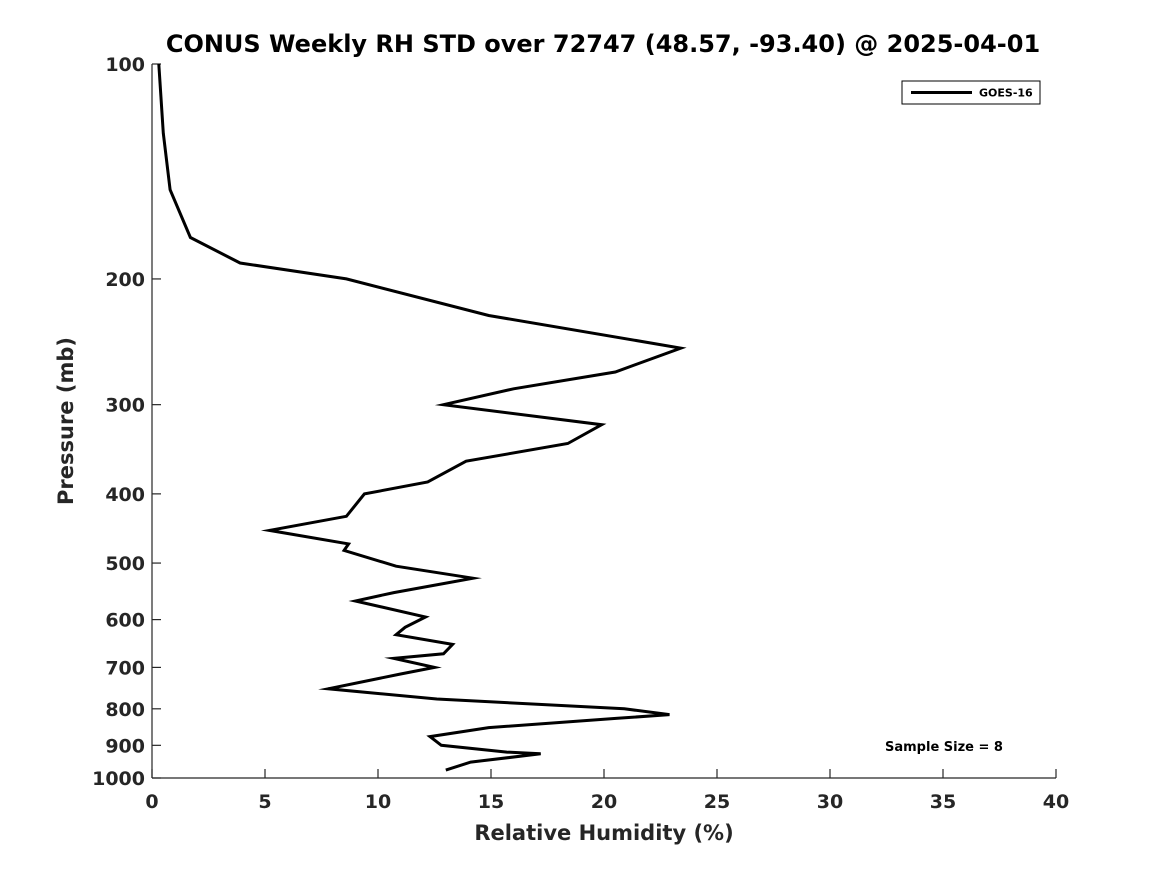  Describe the element at coordinates (151, 802) in the screenshot. I see `x-tick-label: 0` at that location.